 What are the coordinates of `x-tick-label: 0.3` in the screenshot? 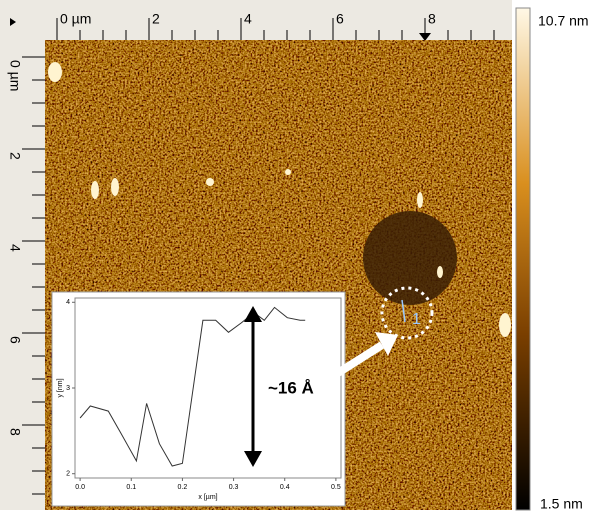 It's located at (234, 487).